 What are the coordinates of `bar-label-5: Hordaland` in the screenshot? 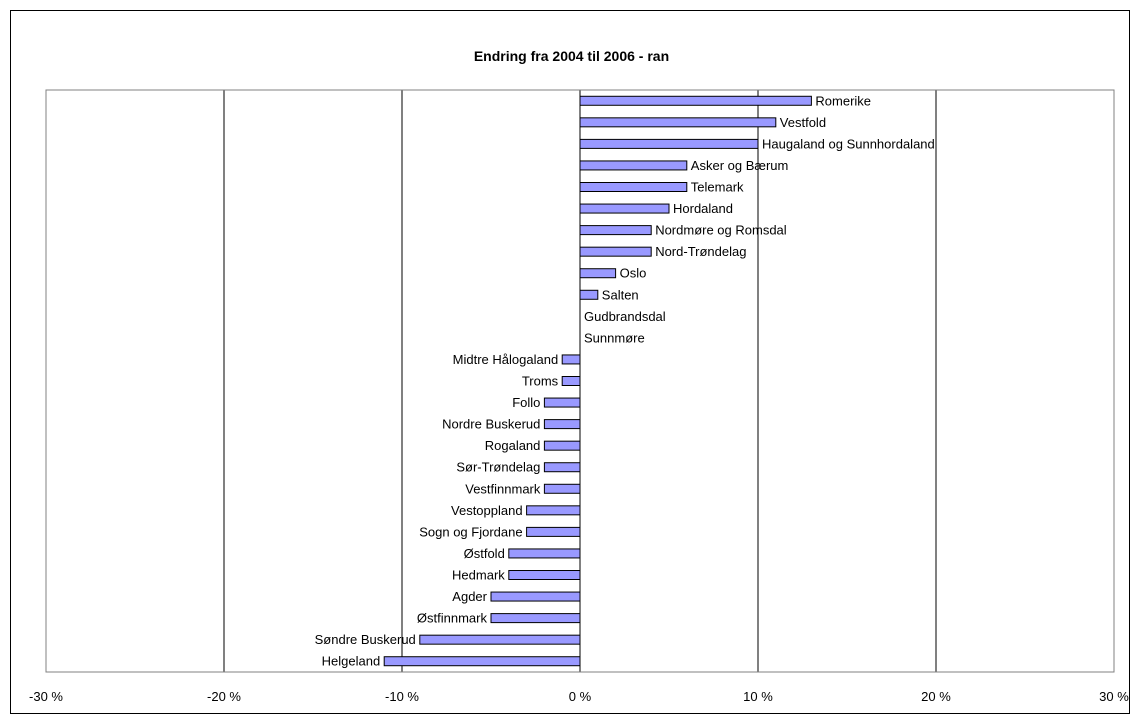 It's located at (703, 208).